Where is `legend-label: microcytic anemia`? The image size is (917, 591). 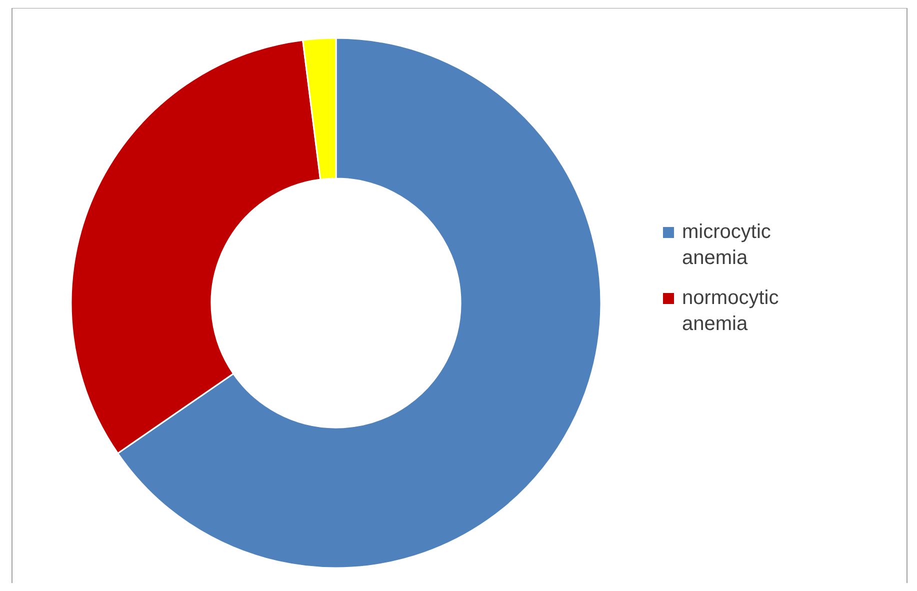 legend-label: microcytic anemia is located at coordinates (726, 245).